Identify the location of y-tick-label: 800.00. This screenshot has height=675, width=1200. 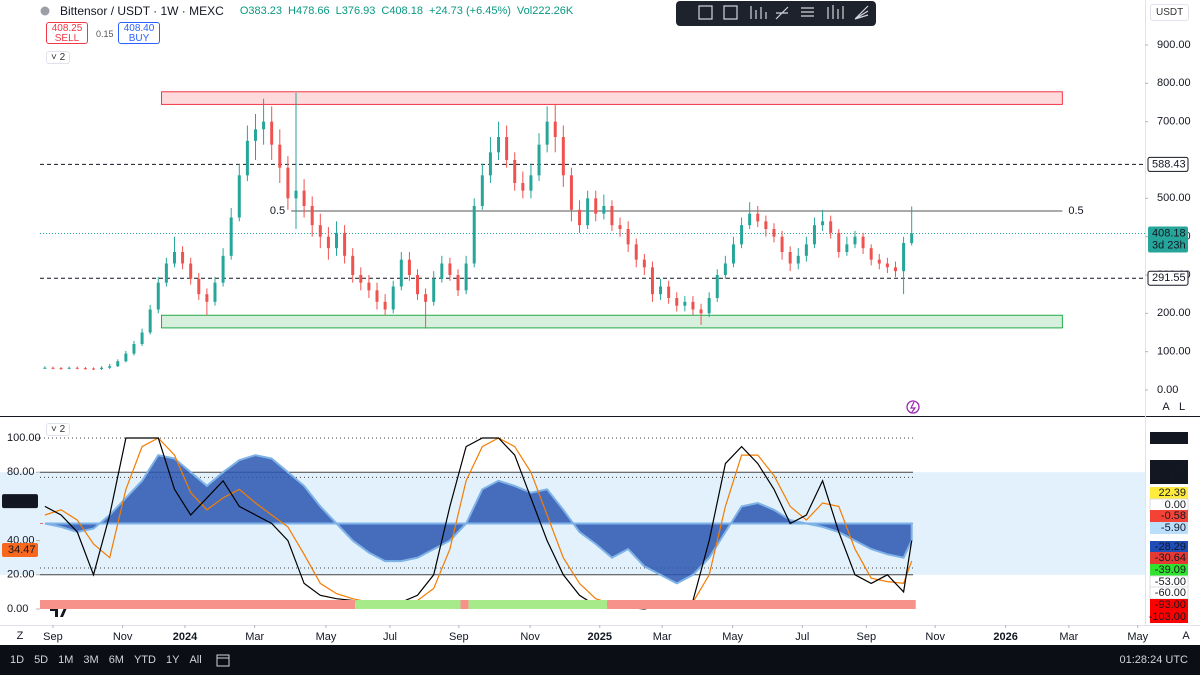
(1174, 83).